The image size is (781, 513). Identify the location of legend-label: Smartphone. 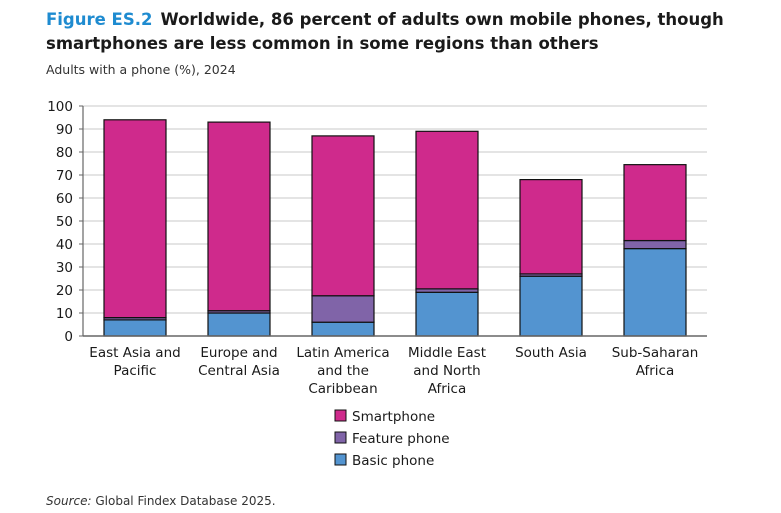
(393, 417).